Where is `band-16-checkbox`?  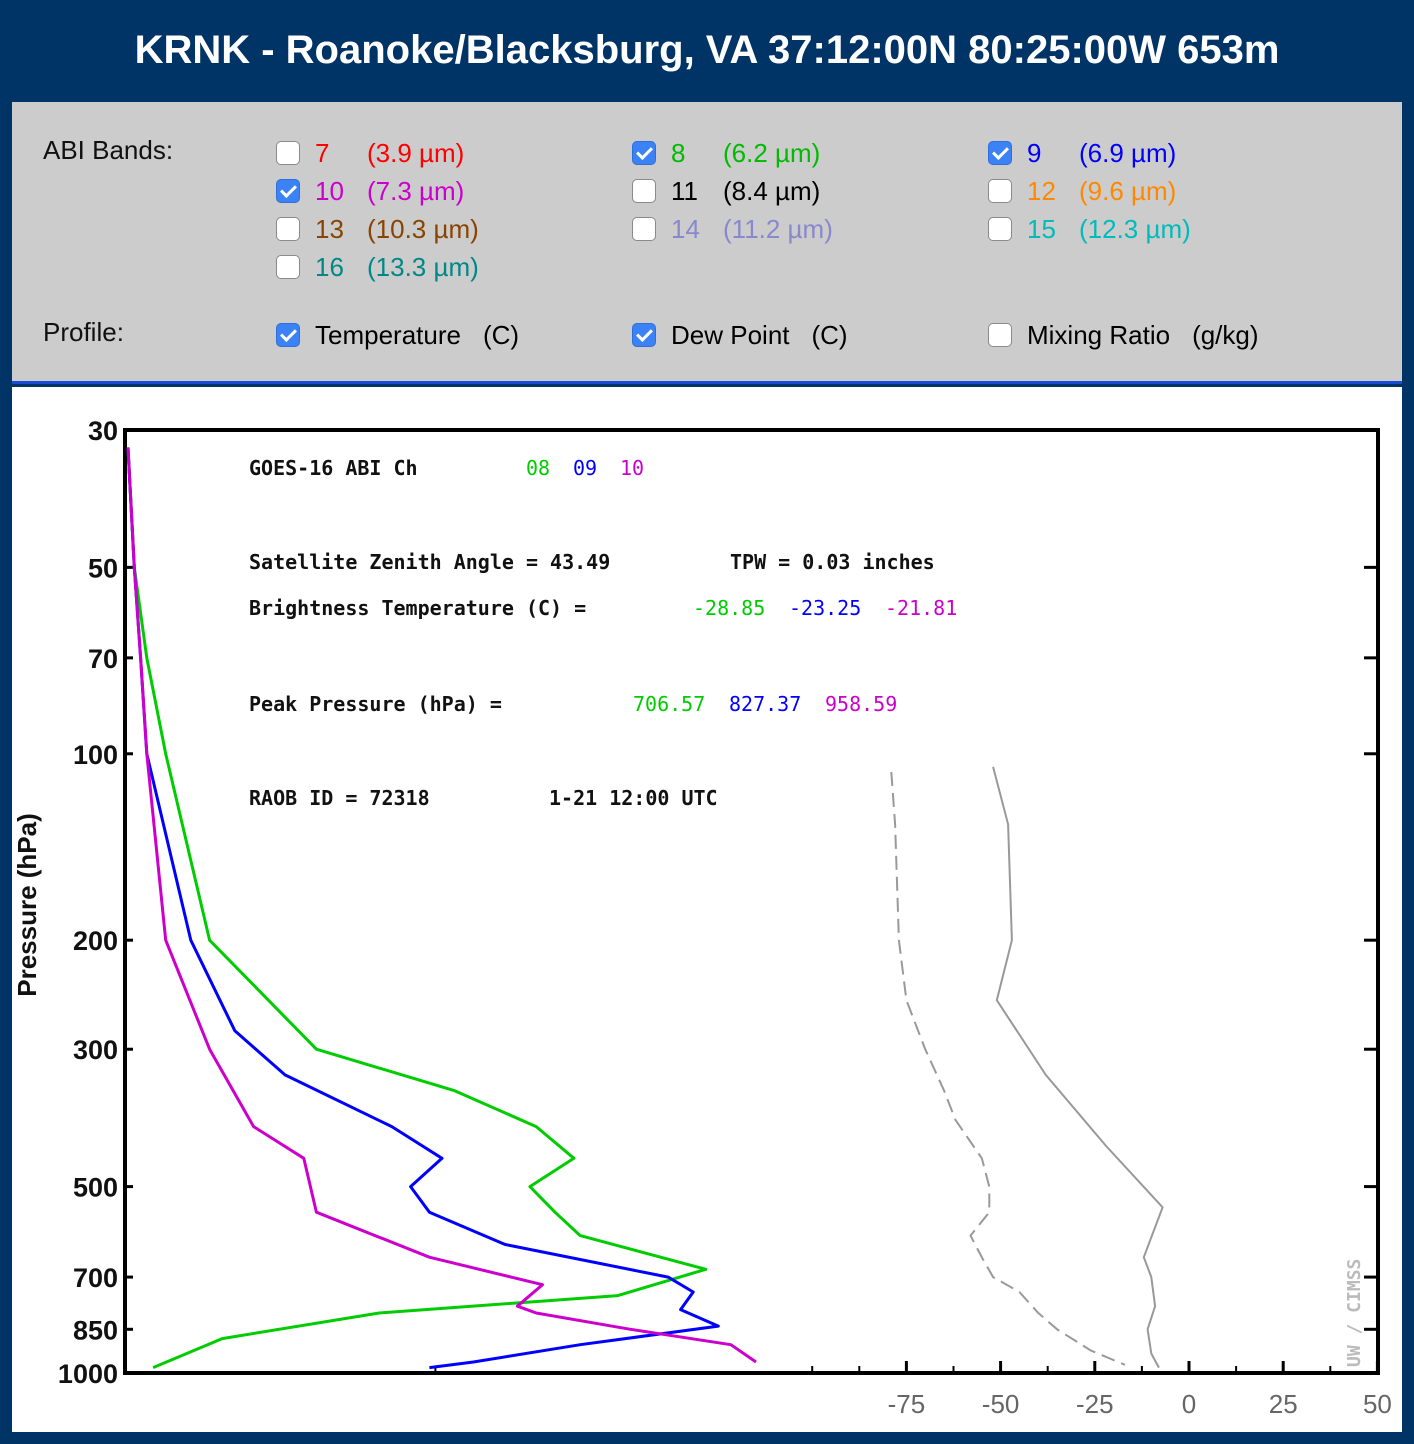 band-16-checkbox is located at coordinates (288, 267).